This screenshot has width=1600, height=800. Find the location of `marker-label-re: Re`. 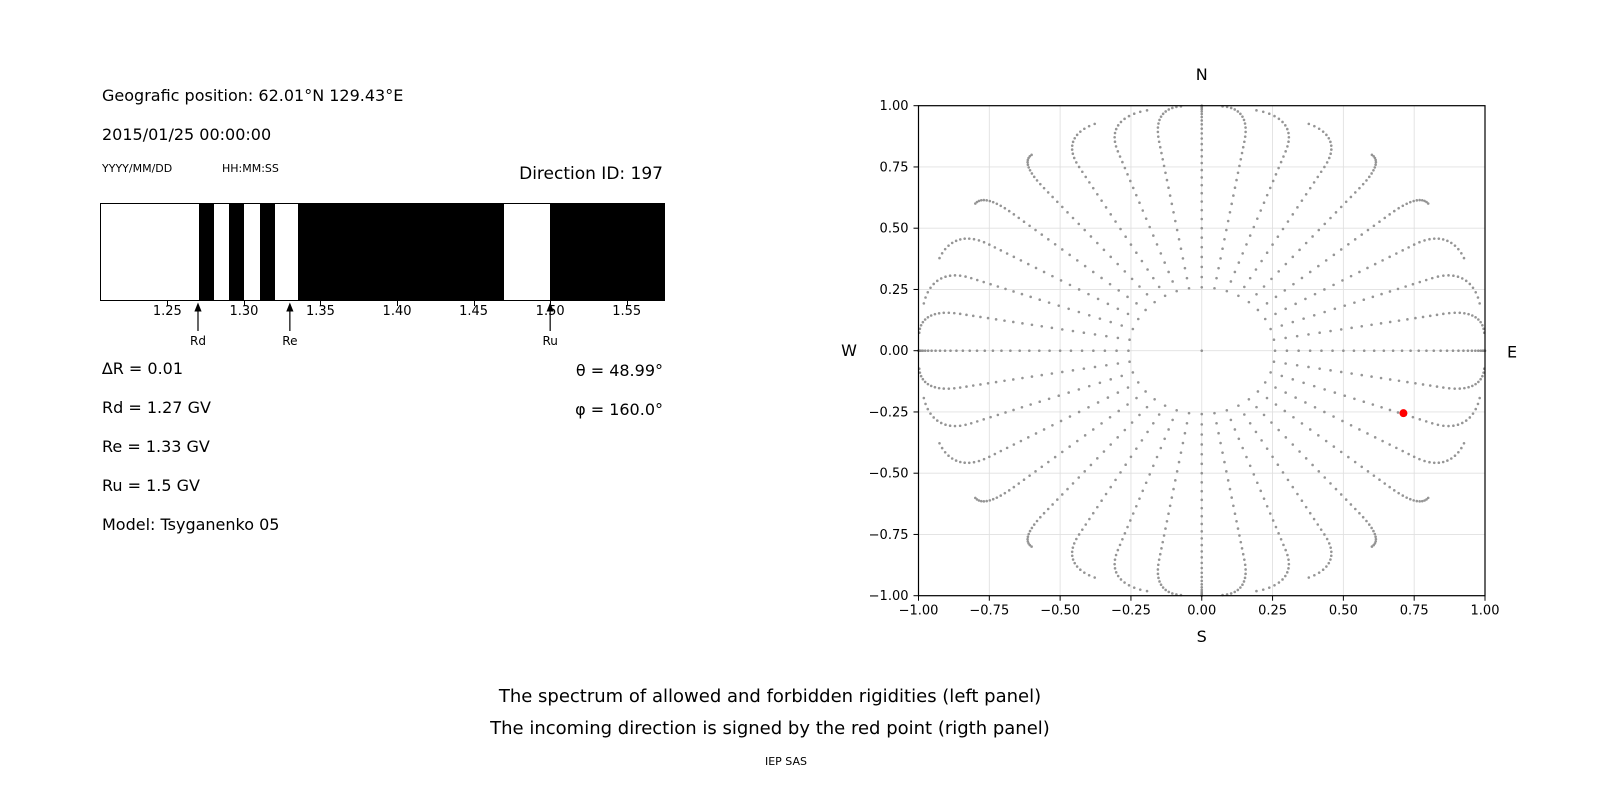

marker-label-re: Re is located at coordinates (289, 341).